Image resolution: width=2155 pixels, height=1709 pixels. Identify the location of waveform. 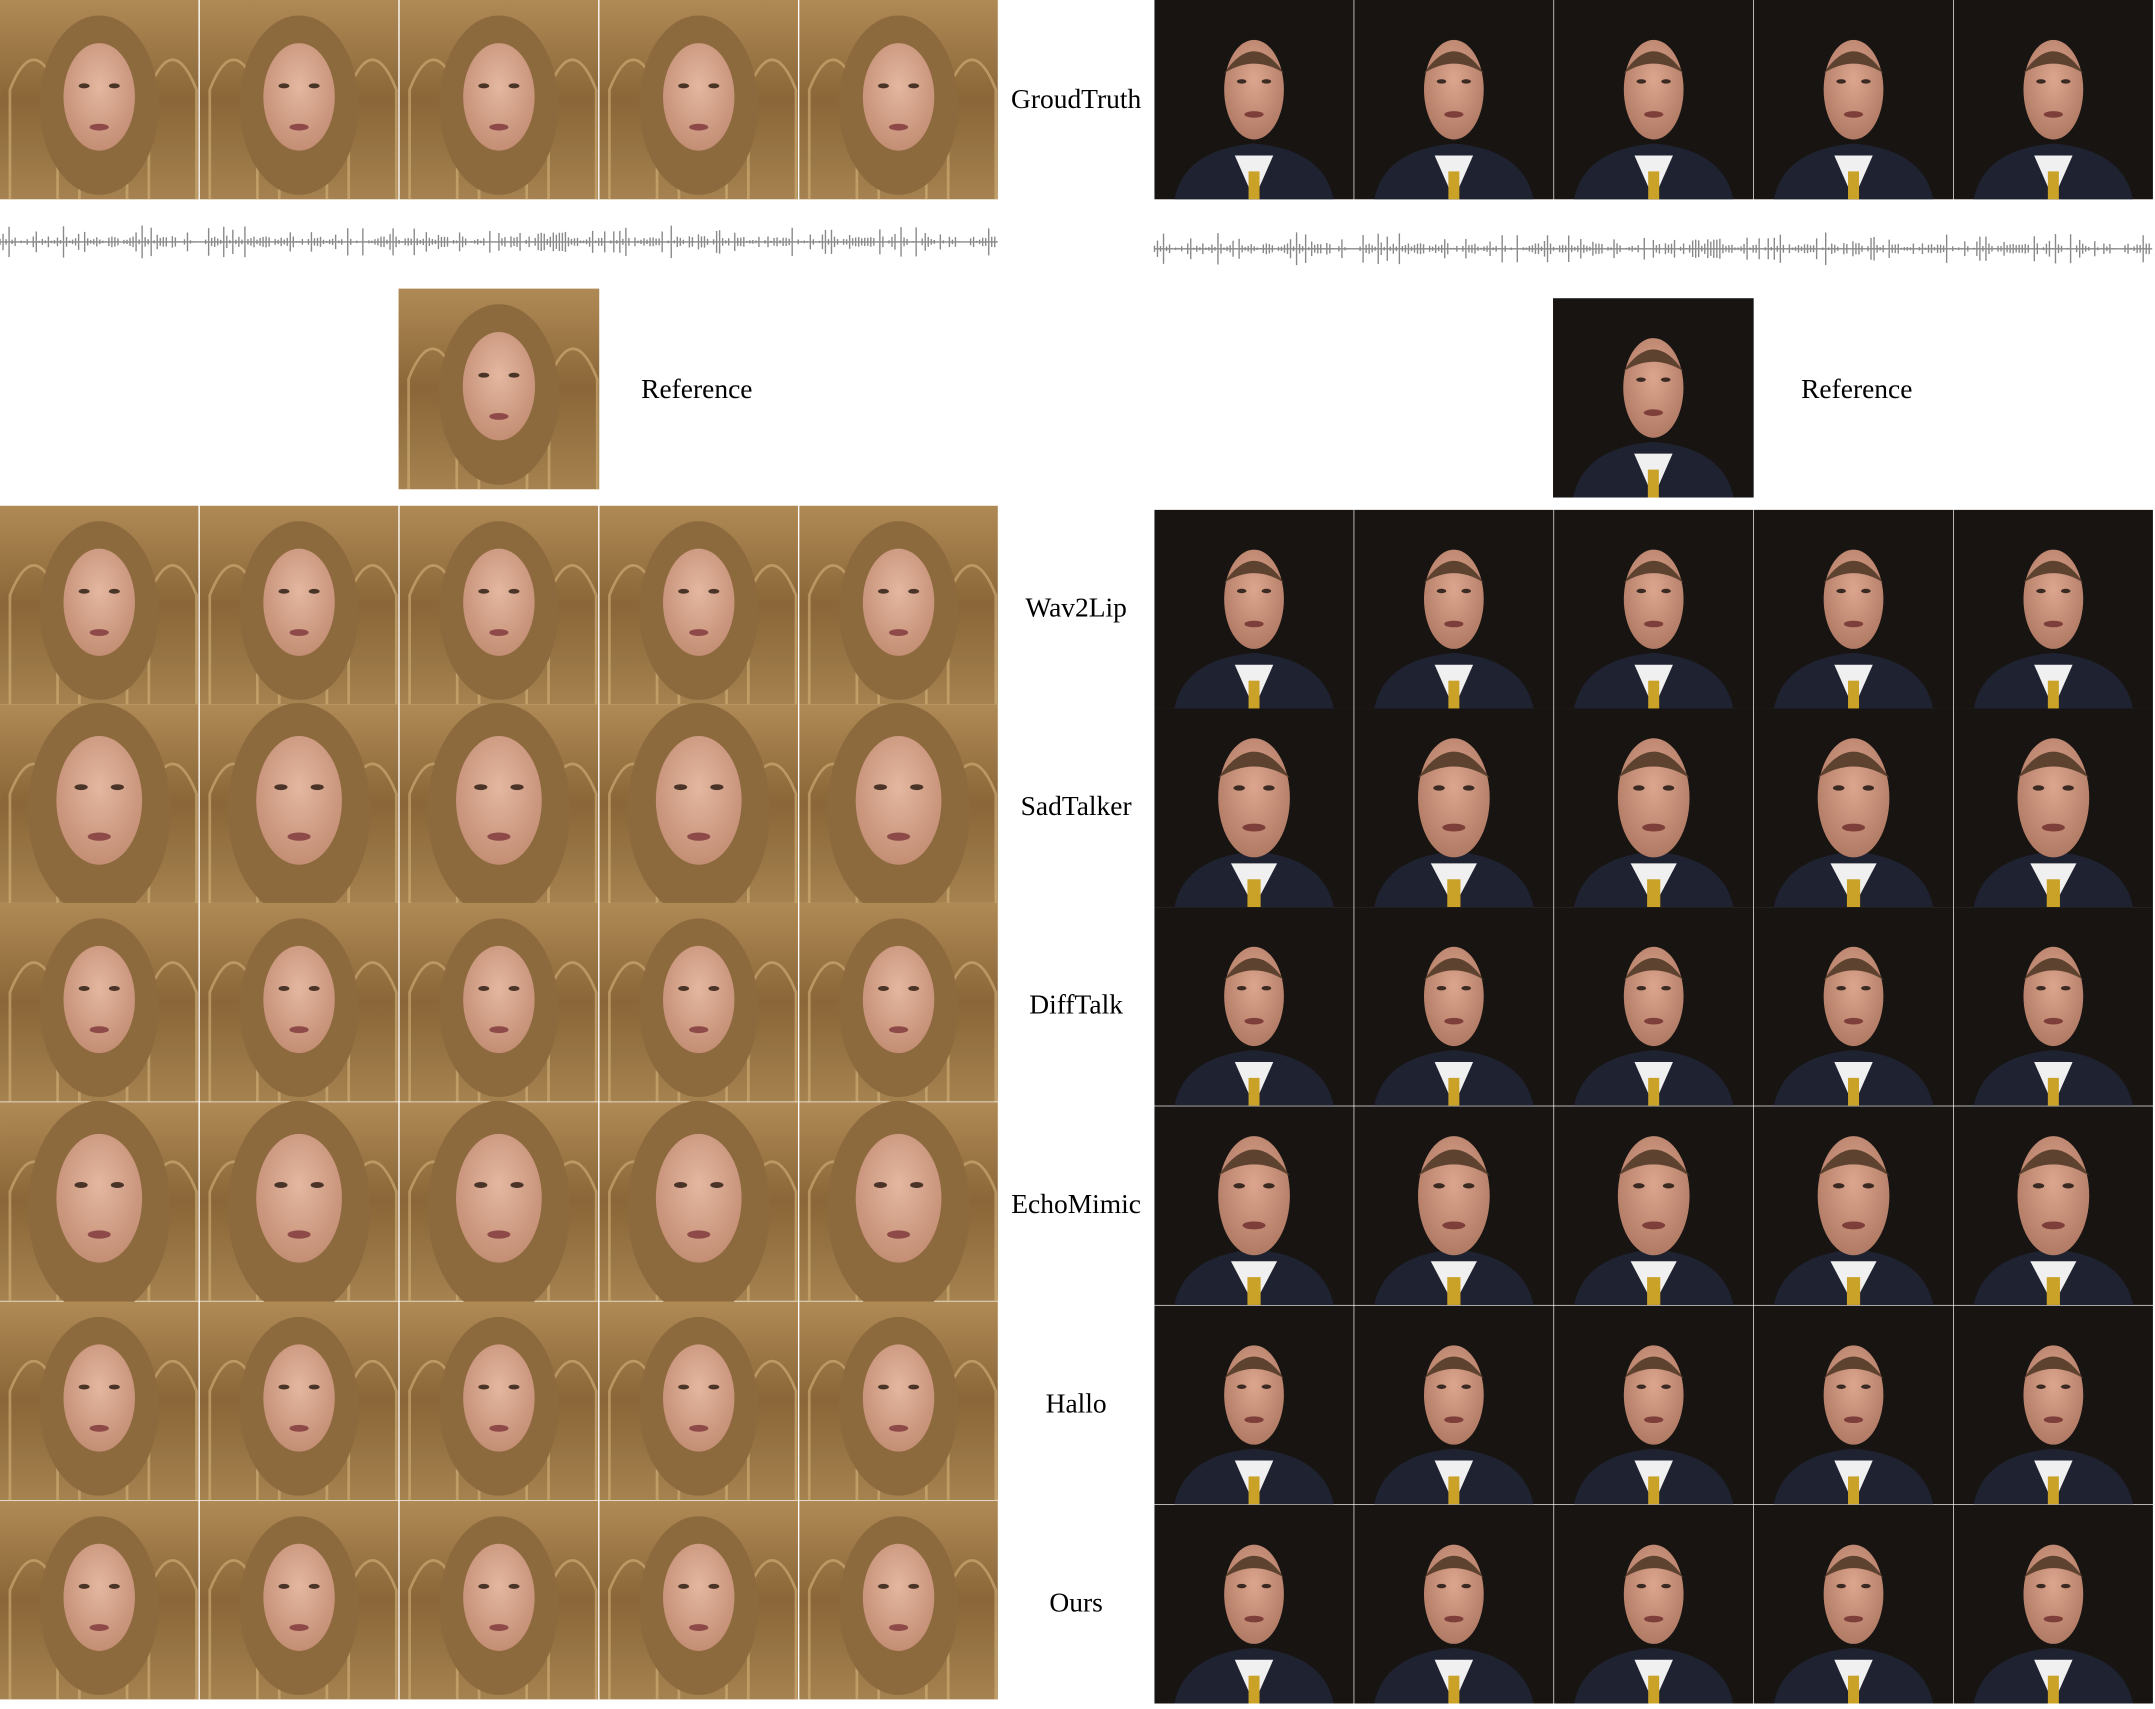
(499, 242).